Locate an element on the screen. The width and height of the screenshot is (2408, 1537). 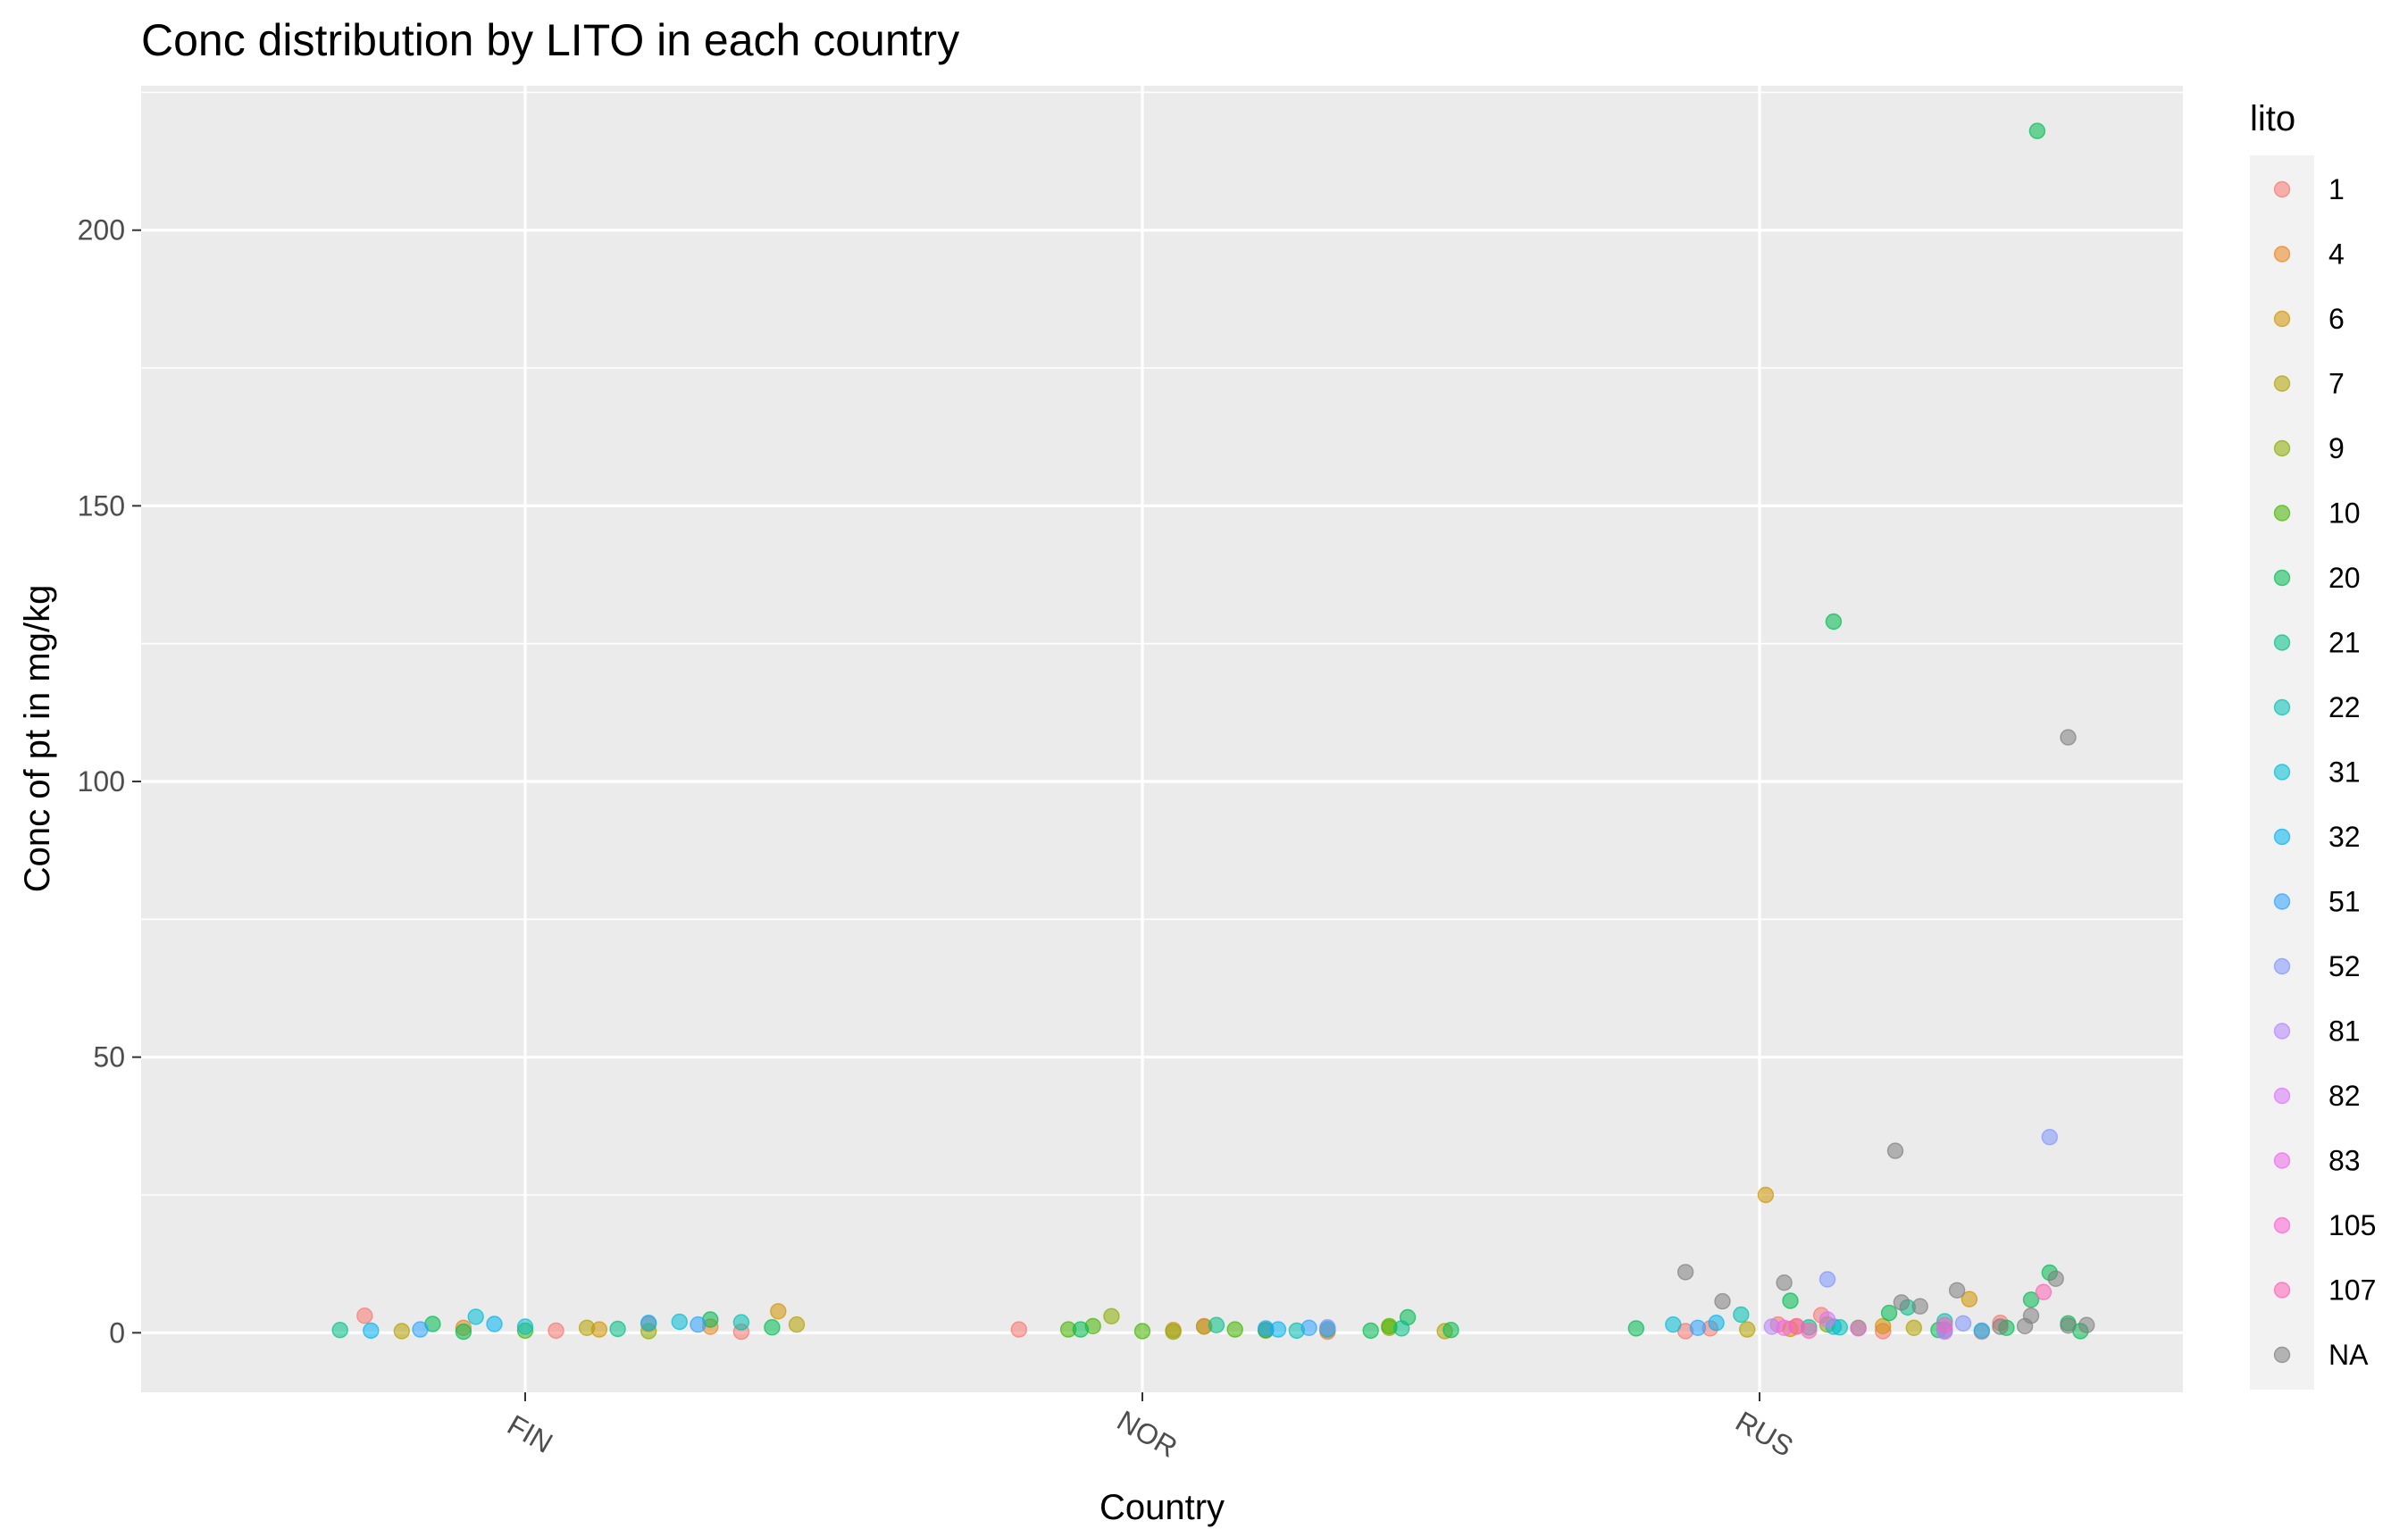
legend-label: 4 is located at coordinates (2337, 254).